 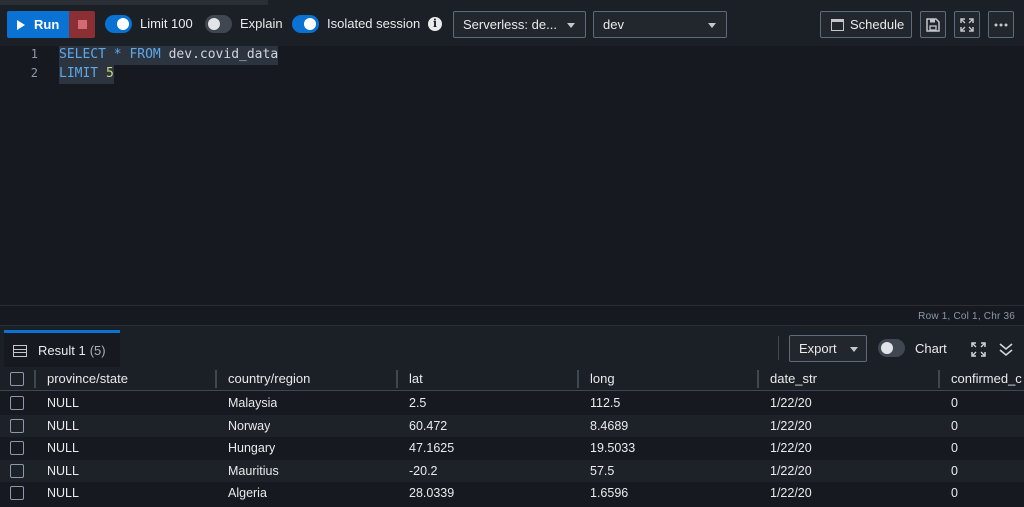 I want to click on table-cell: 112.5, so click(x=605, y=403).